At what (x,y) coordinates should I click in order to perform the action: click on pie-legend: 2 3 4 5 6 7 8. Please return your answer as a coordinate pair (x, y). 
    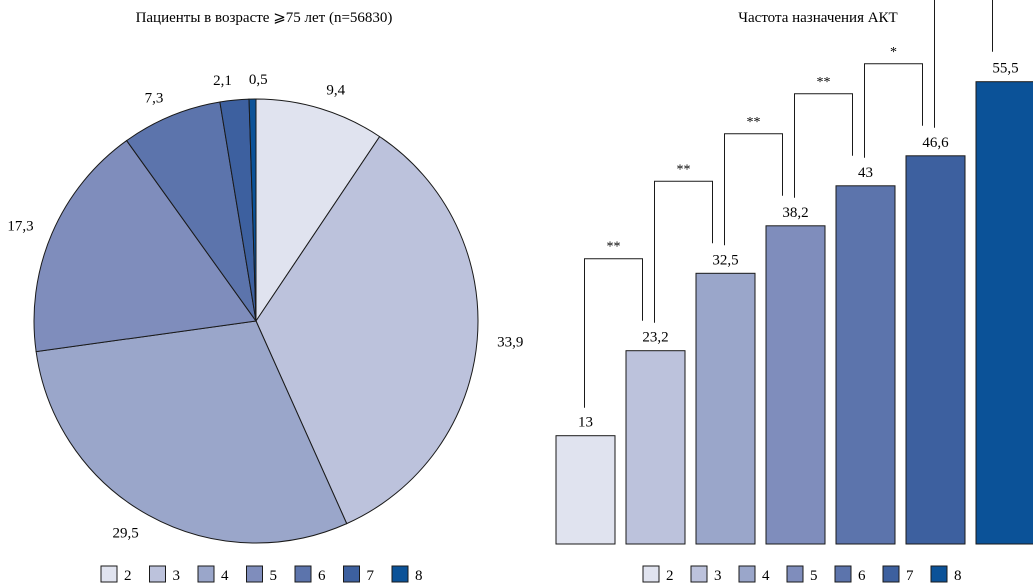
    Looking at the image, I should click on (261, 574).